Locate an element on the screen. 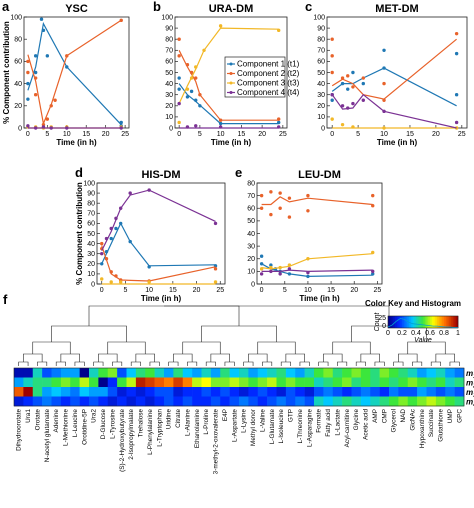 Image resolution: width=474 pixels, height=508 pixels. x-tick-label: 0 is located at coordinates (332, 134).